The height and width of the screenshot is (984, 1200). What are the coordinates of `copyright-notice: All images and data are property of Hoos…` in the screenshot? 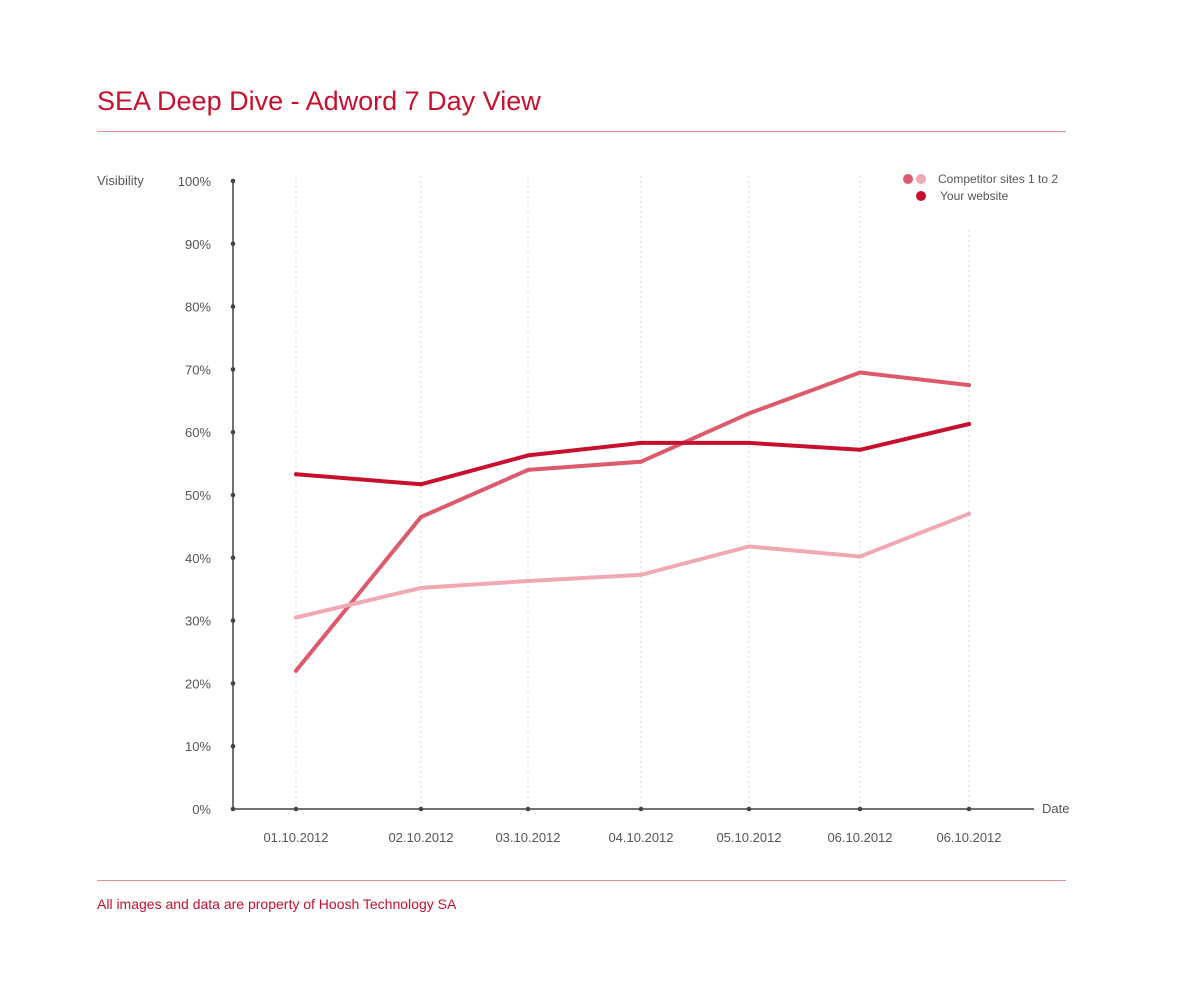 It's located at (277, 904).